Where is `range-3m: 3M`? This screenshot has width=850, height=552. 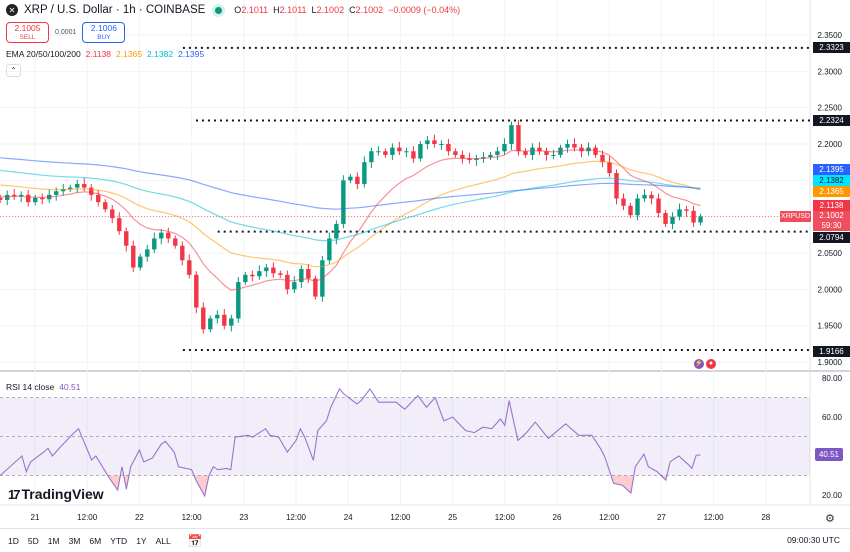 range-3m: 3M is located at coordinates (74, 540).